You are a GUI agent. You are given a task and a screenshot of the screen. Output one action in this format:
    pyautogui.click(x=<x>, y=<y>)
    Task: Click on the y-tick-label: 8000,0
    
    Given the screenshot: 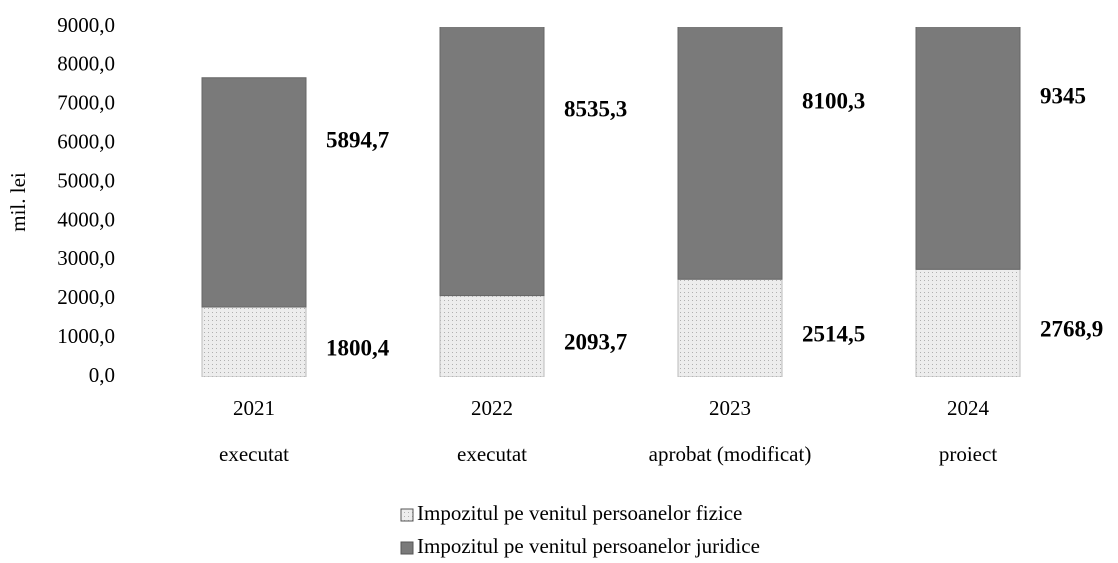 What is the action you would take?
    pyautogui.click(x=86, y=64)
    